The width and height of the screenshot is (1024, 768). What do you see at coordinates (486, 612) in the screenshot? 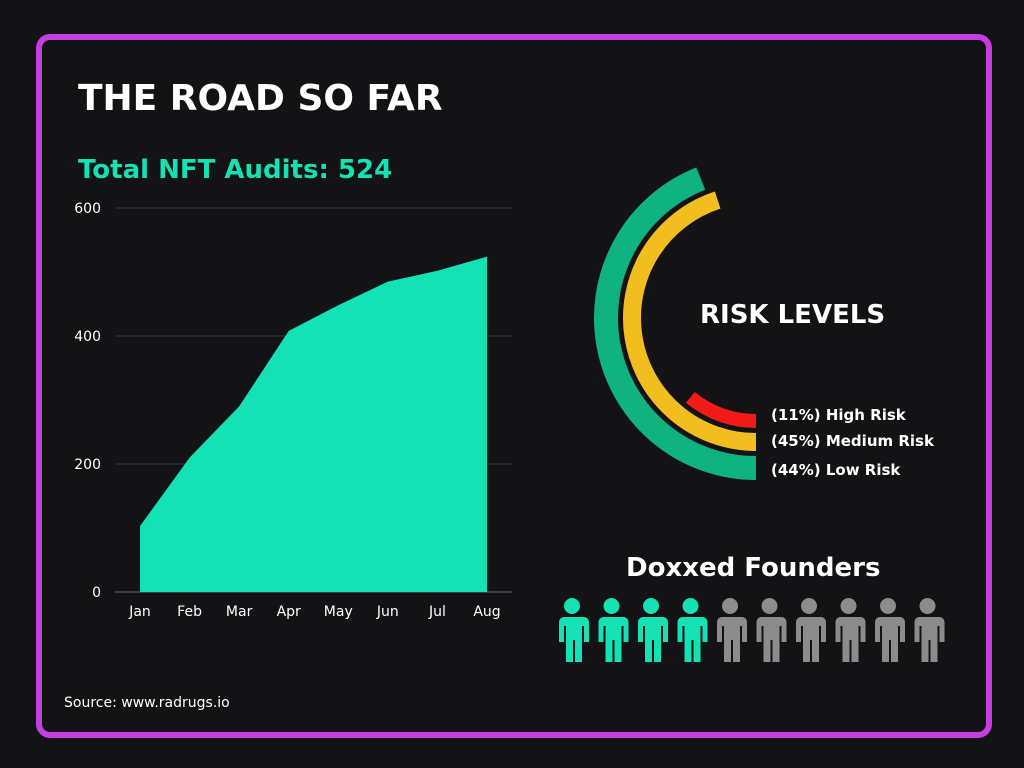
I see `x-tick-label: Aug` at bounding box center [486, 612].